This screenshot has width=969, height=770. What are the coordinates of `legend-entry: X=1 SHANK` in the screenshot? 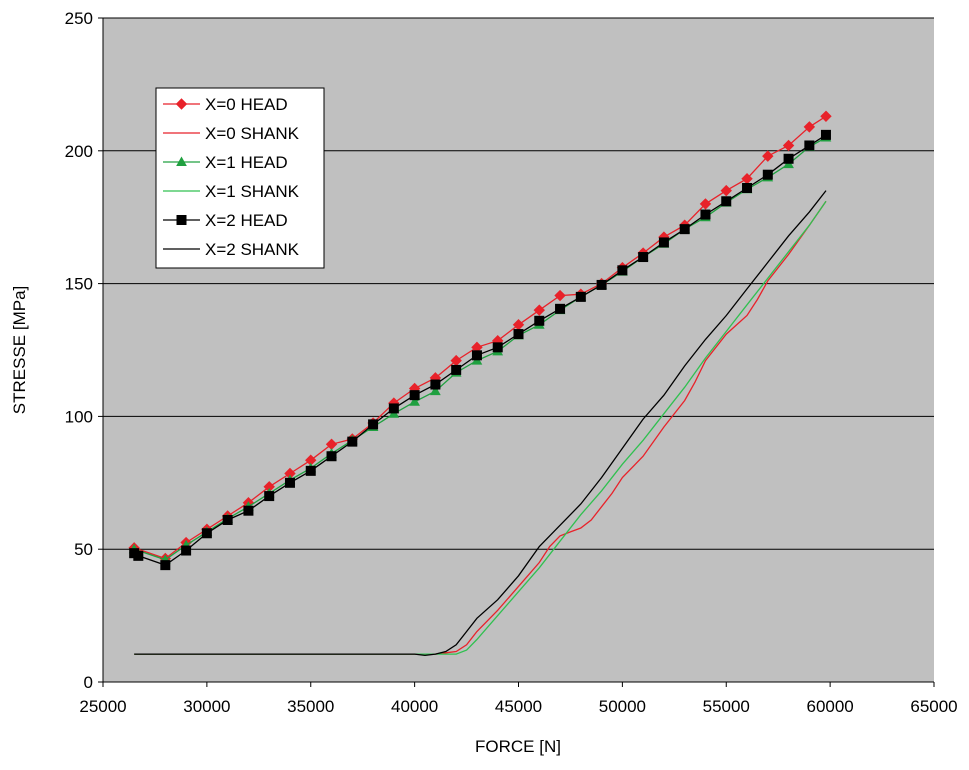 It's located at (231, 191).